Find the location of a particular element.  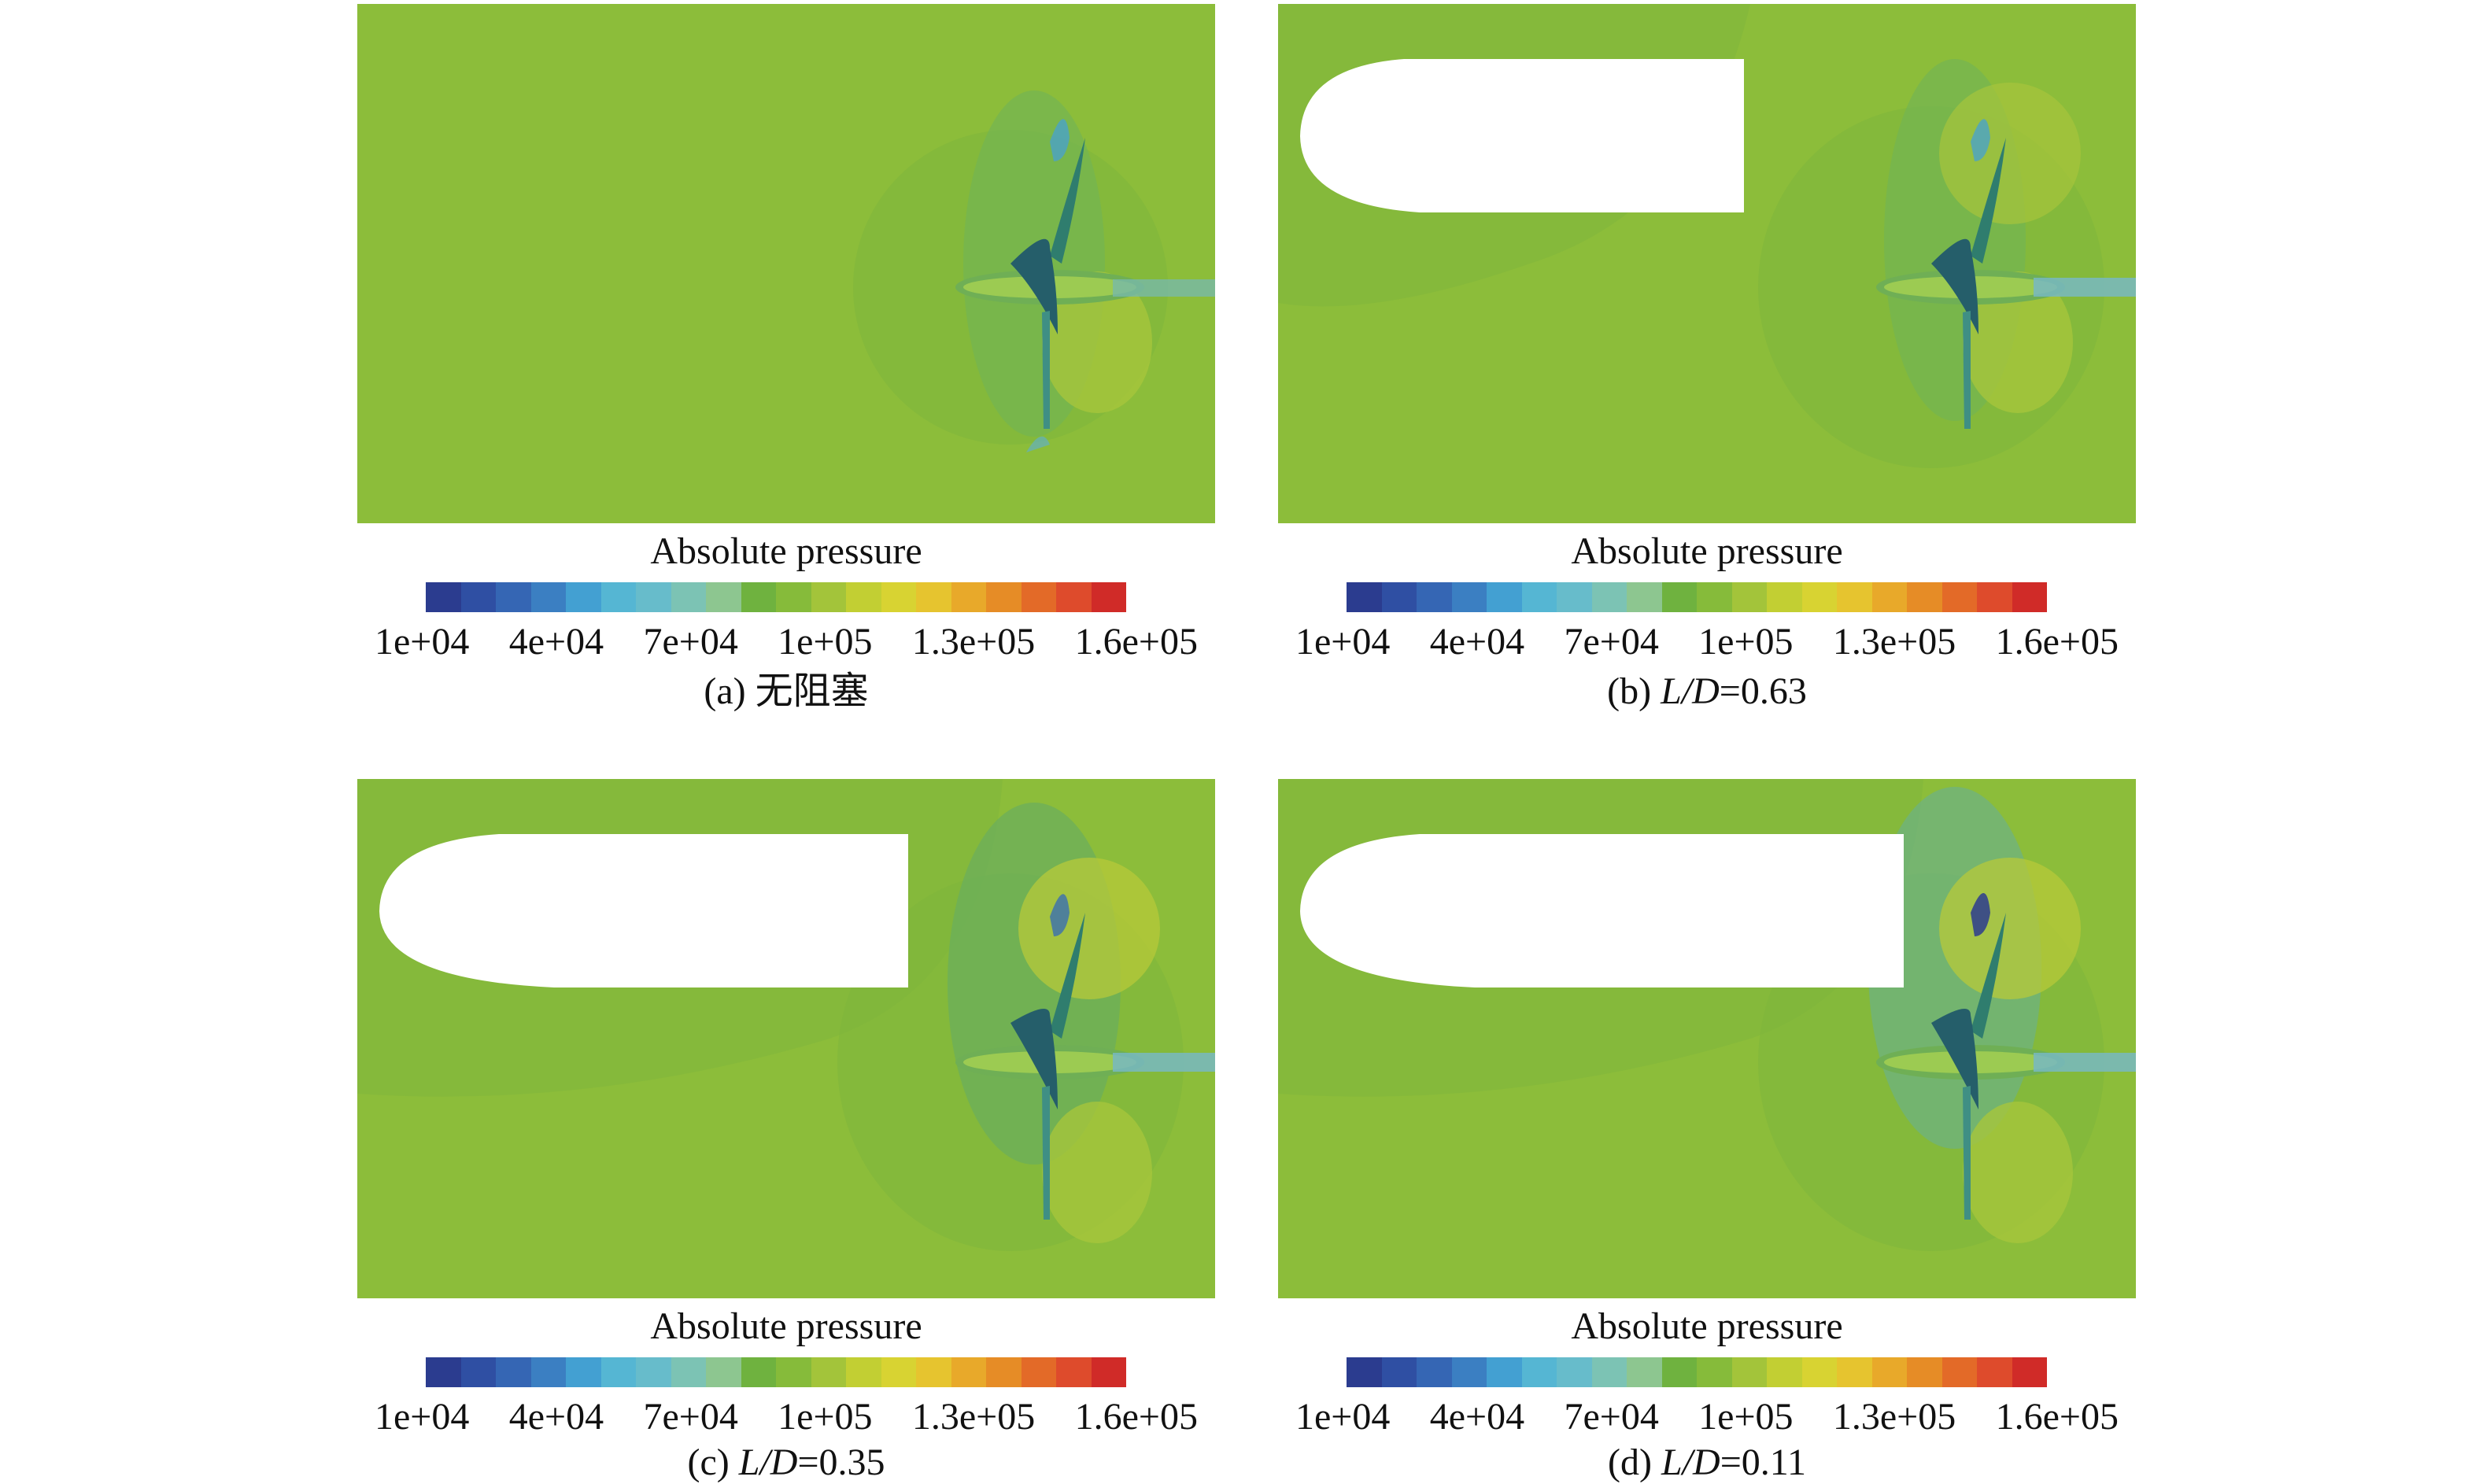

panel-caption: (c) L/D=0.35 is located at coordinates (786, 1463).